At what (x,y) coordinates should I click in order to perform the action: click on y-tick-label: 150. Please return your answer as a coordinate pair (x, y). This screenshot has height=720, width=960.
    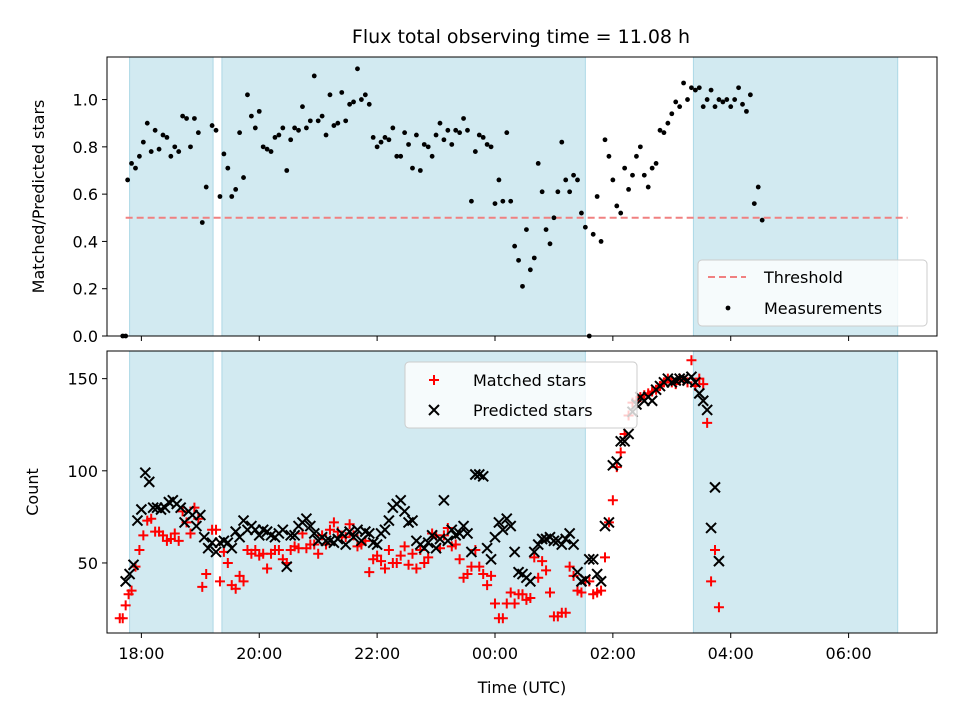
    Looking at the image, I should click on (82, 379).